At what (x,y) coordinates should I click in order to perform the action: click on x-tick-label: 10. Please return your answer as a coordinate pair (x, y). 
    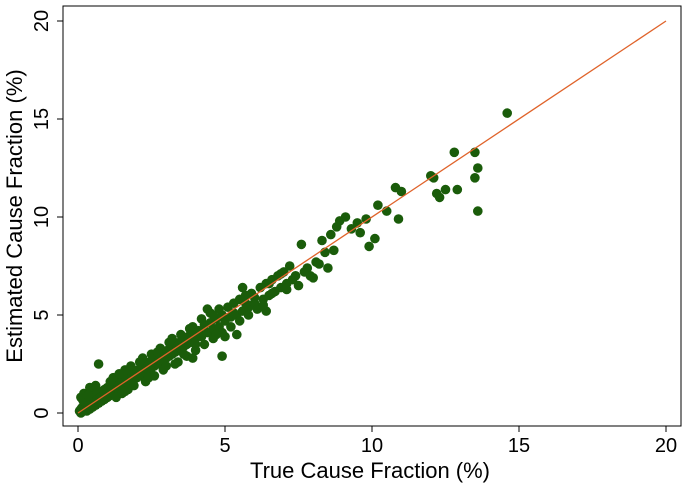
    Looking at the image, I should click on (372, 446).